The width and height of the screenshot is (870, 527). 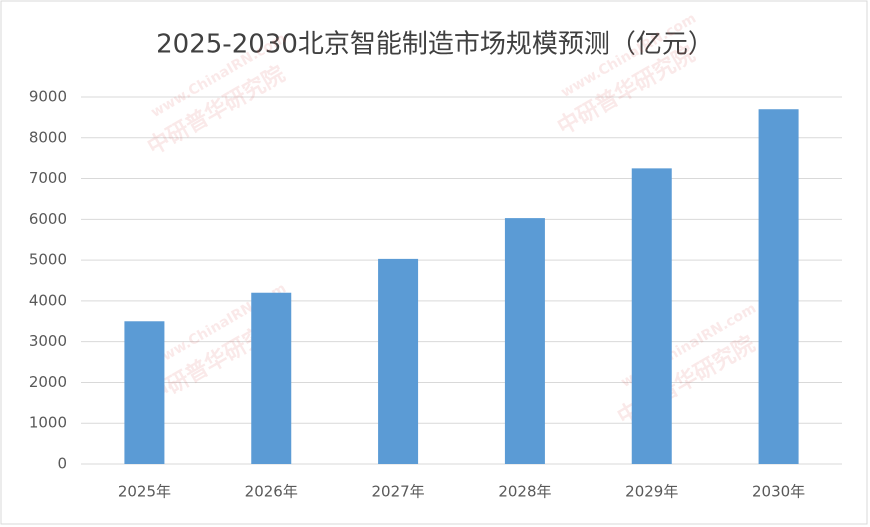 What do you see at coordinates (524, 492) in the screenshot?
I see `x-tick-label: 2028年` at bounding box center [524, 492].